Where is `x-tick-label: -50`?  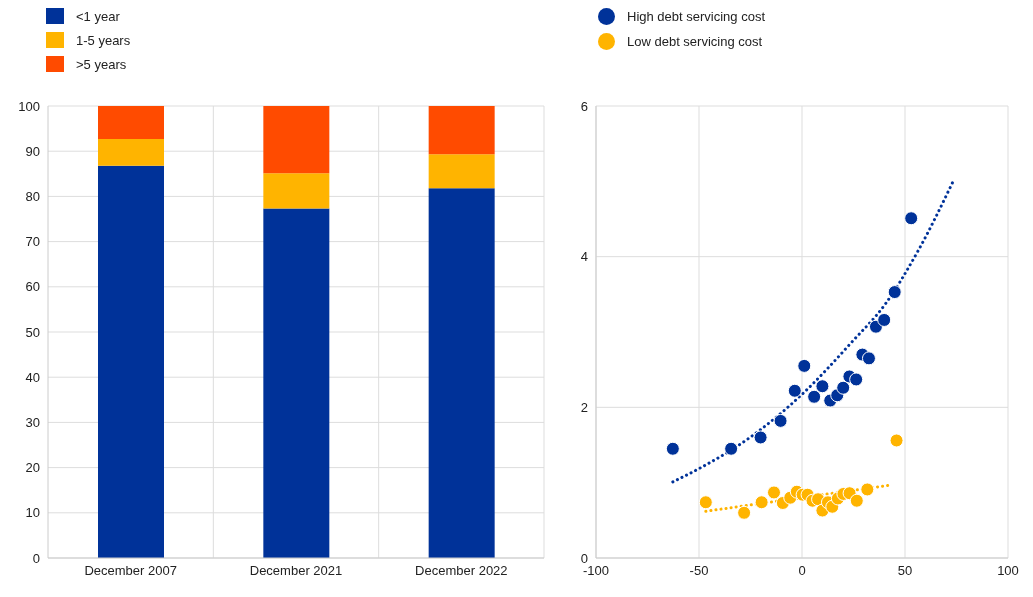 x-tick-label: -50 is located at coordinates (699, 571).